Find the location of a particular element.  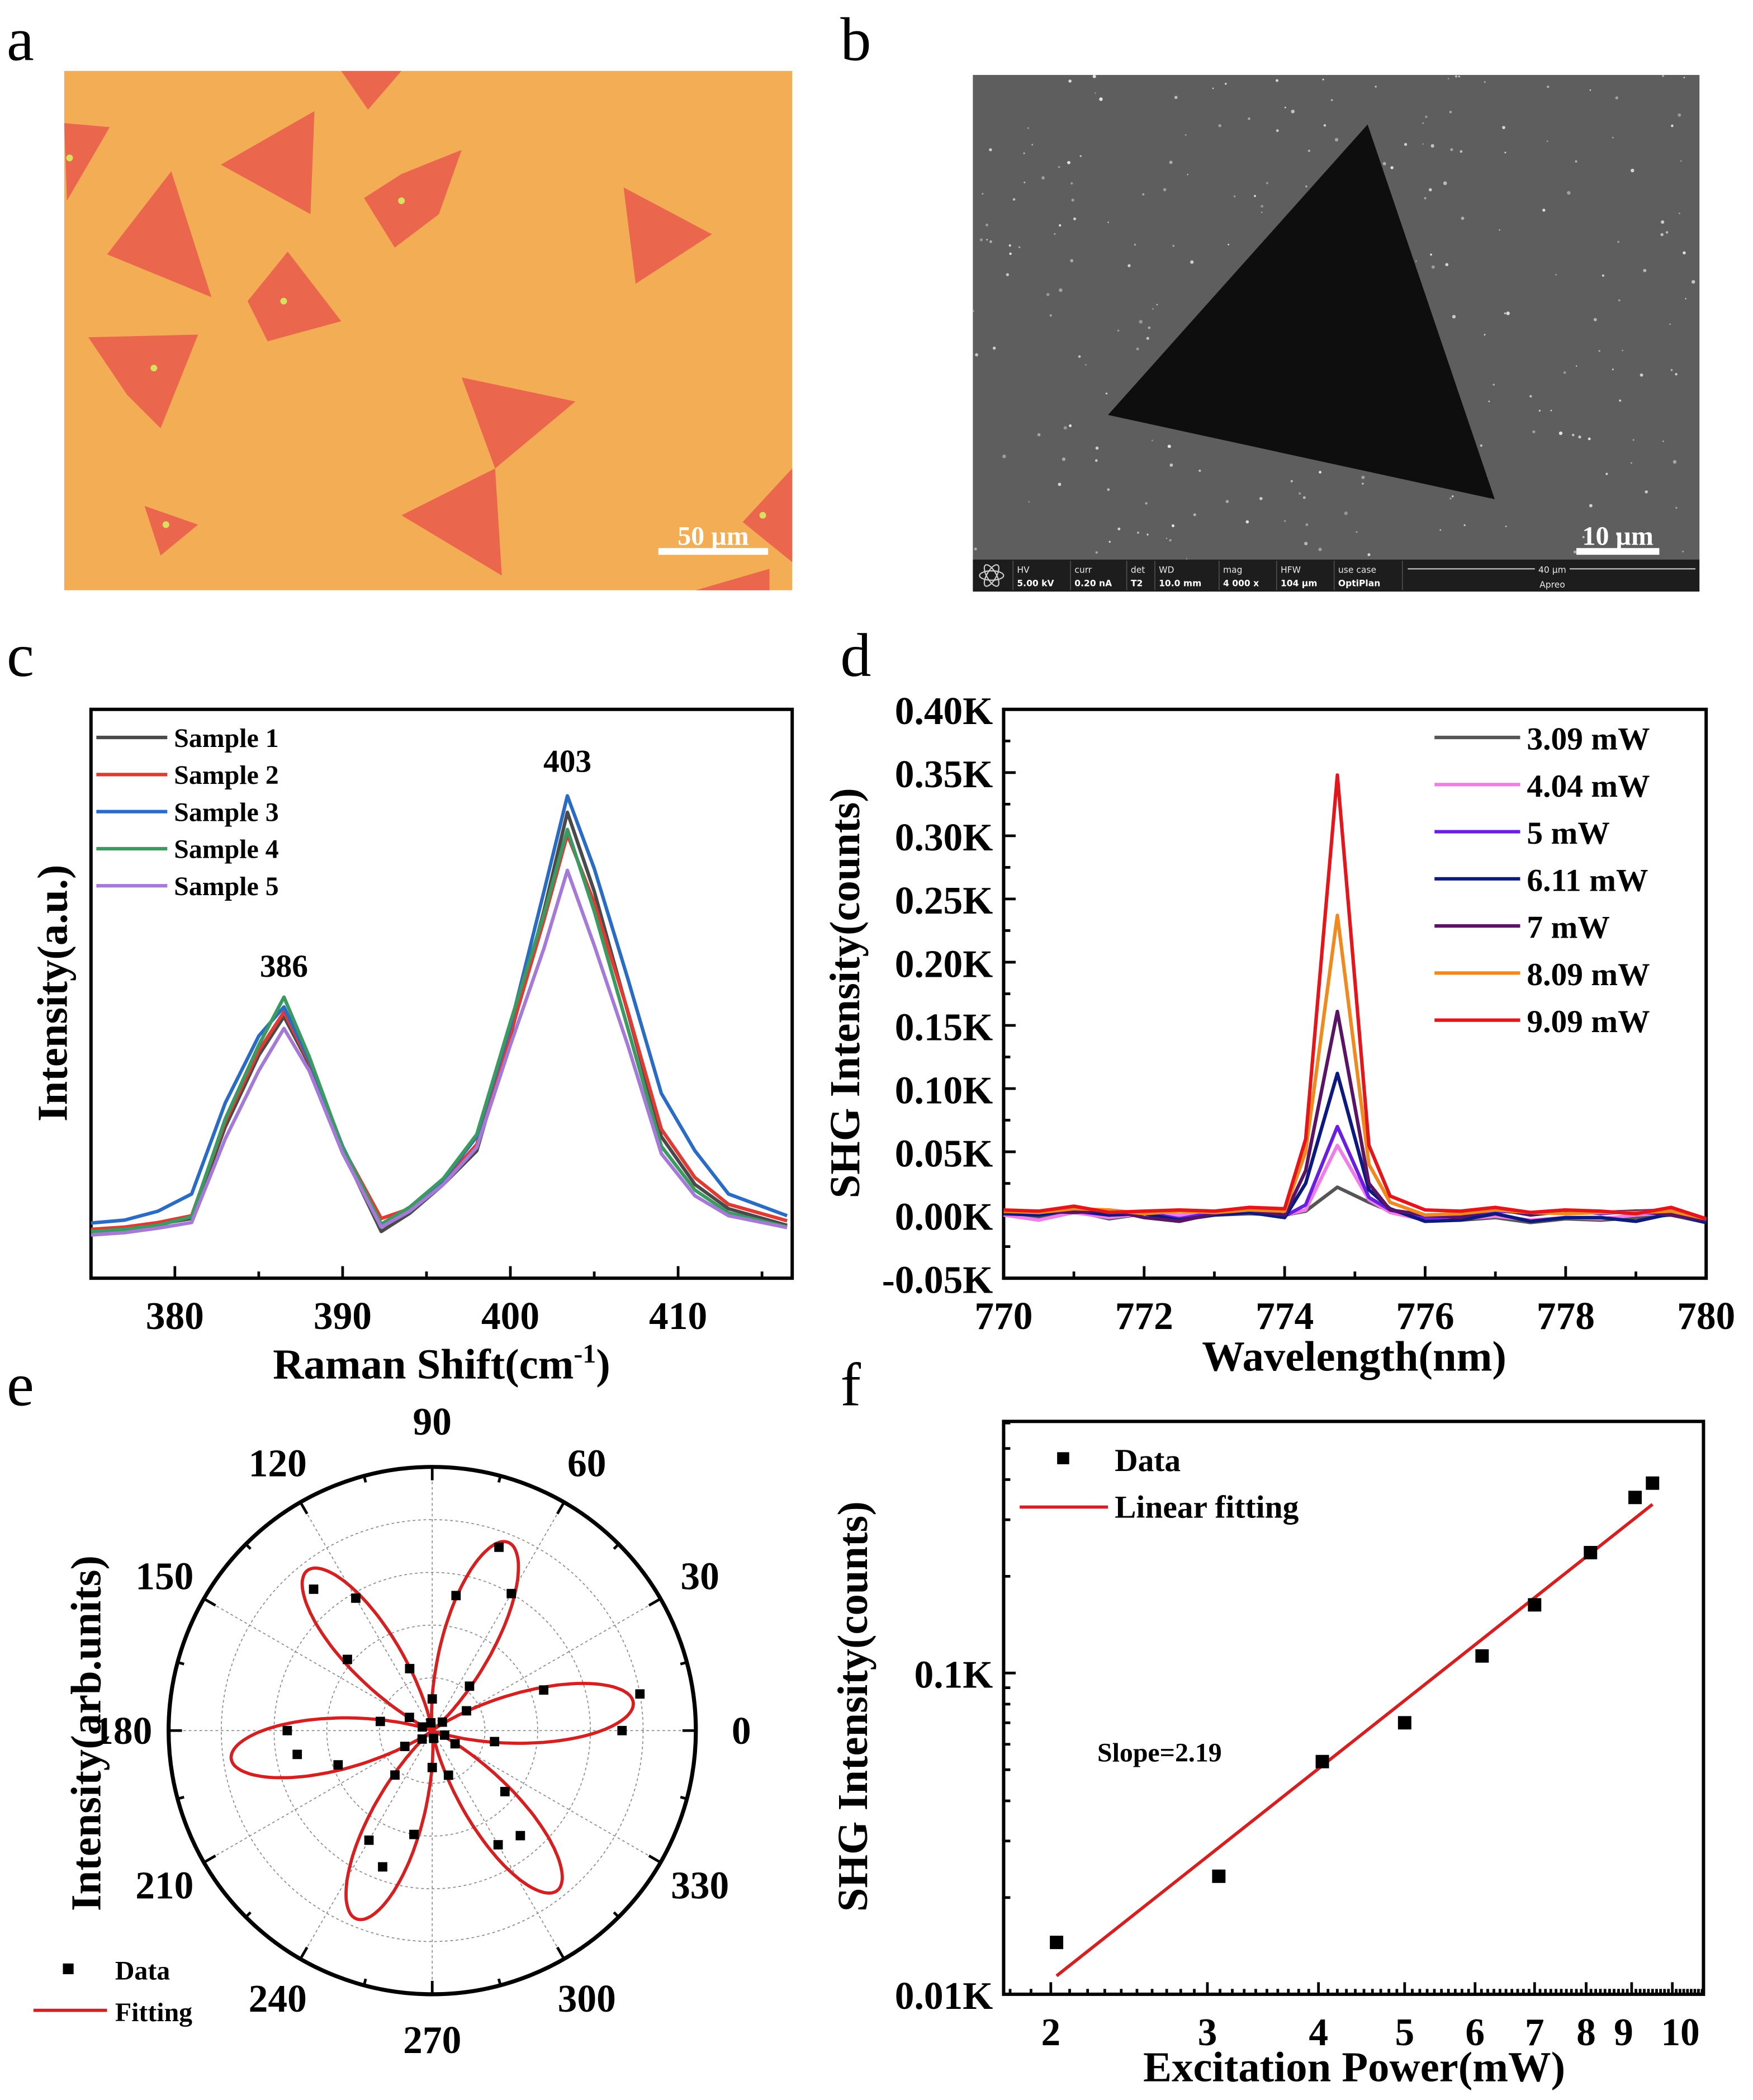

angle-tick-label: 0 is located at coordinates (742, 1732).